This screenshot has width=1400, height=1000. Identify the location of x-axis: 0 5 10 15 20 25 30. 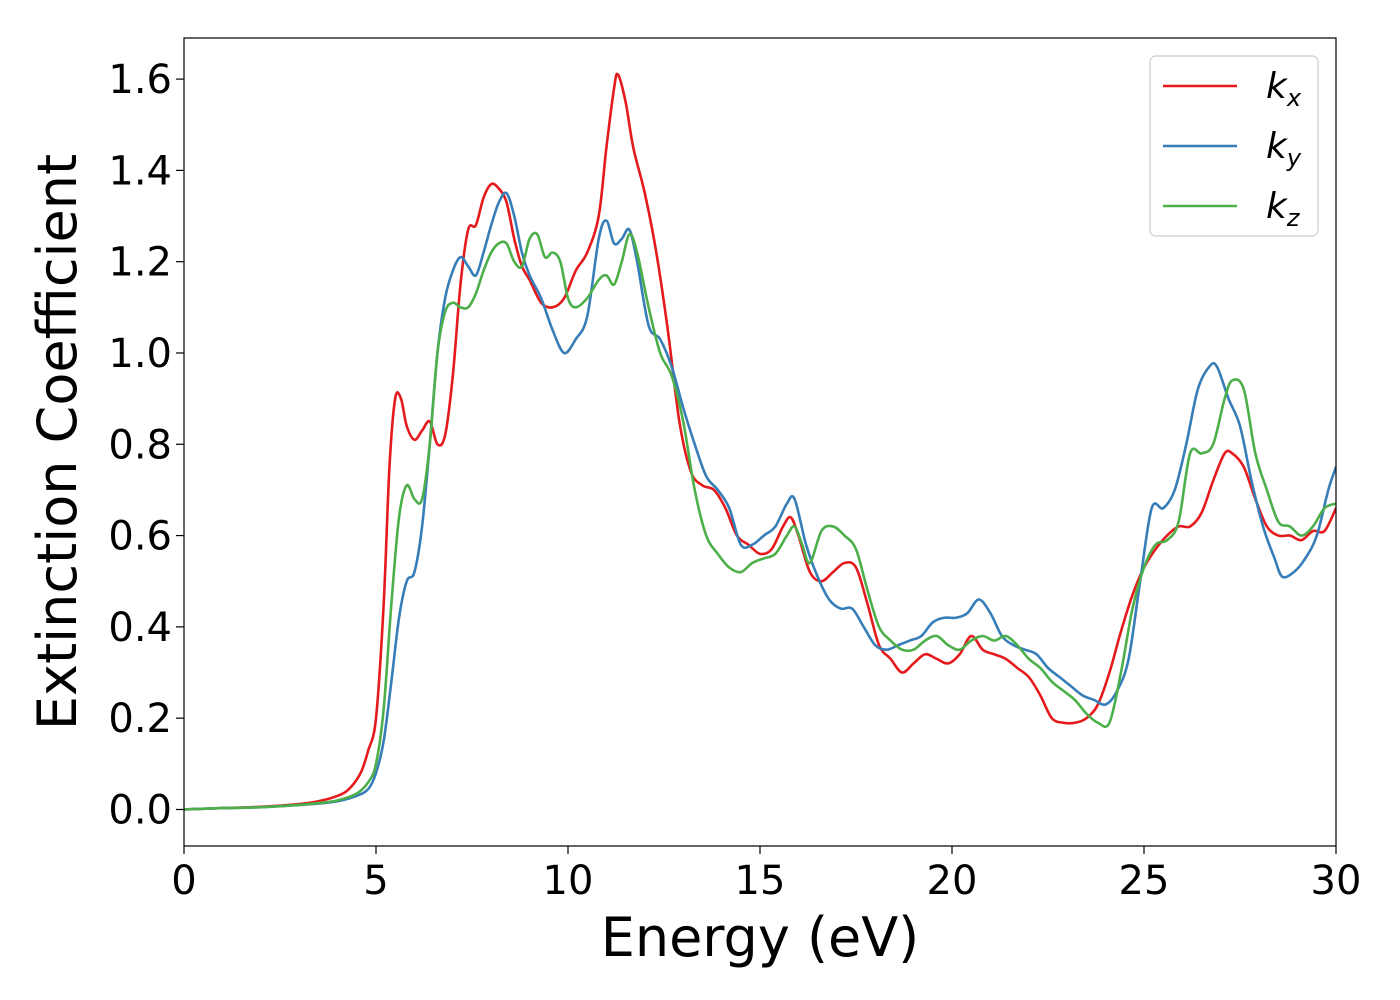
(766, 875).